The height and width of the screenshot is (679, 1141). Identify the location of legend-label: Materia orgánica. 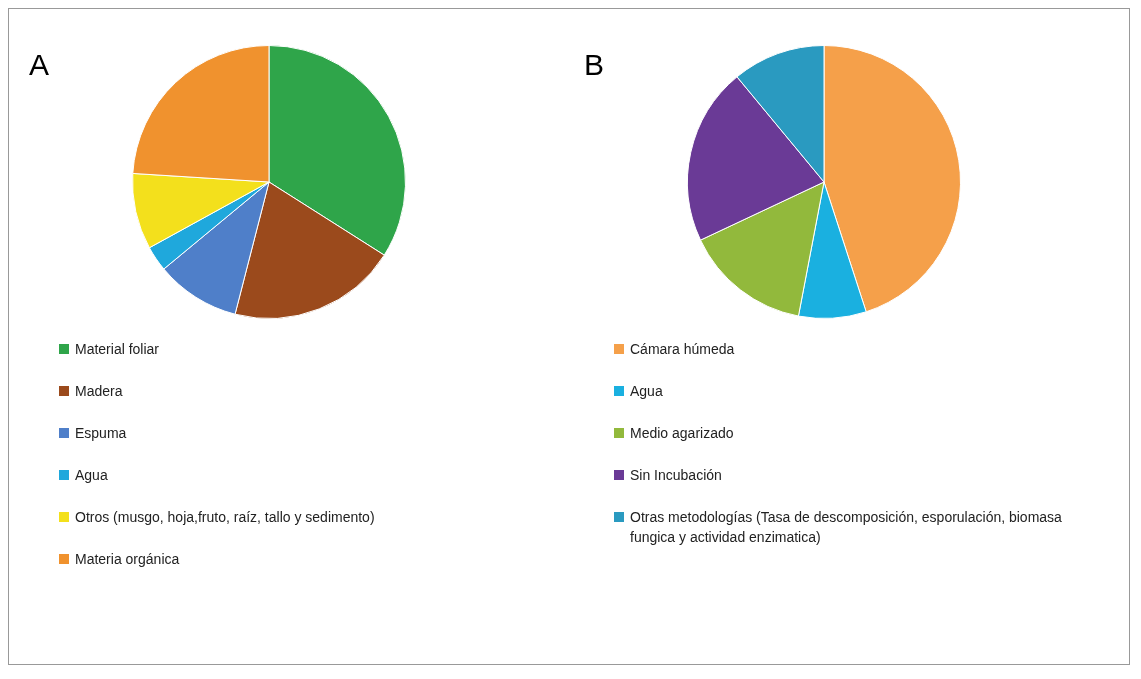
(127, 559).